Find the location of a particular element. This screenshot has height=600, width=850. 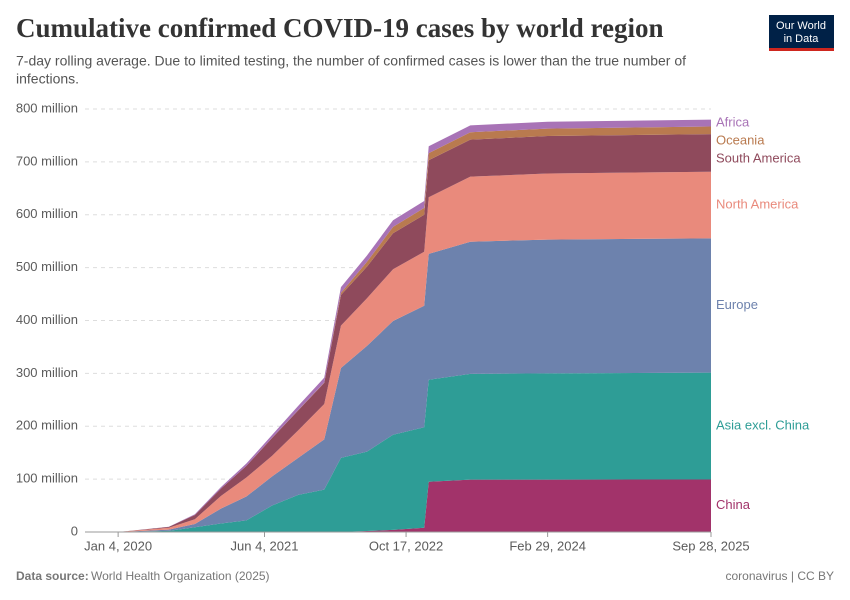

legend-label: China is located at coordinates (733, 504).